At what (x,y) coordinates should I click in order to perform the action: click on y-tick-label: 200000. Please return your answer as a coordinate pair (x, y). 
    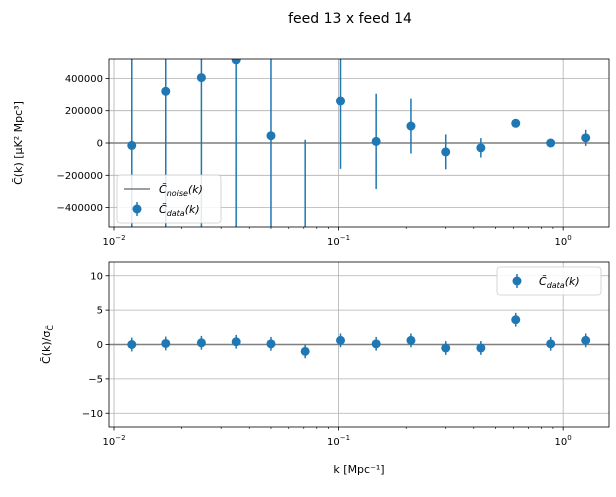
    Looking at the image, I should click on (84, 111).